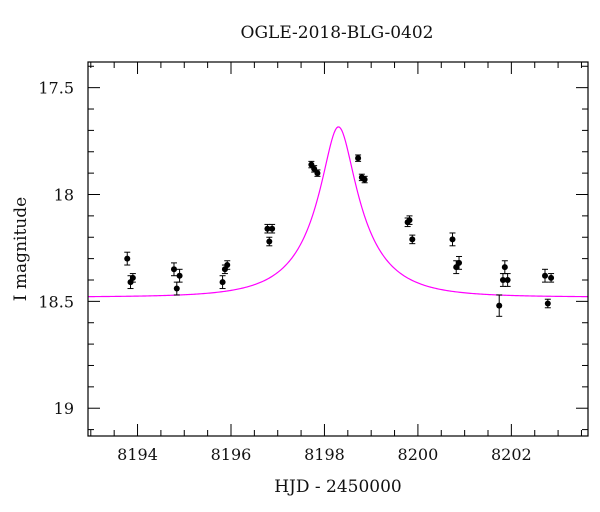  I want to click on x-tick-label: 8196, so click(231, 454).